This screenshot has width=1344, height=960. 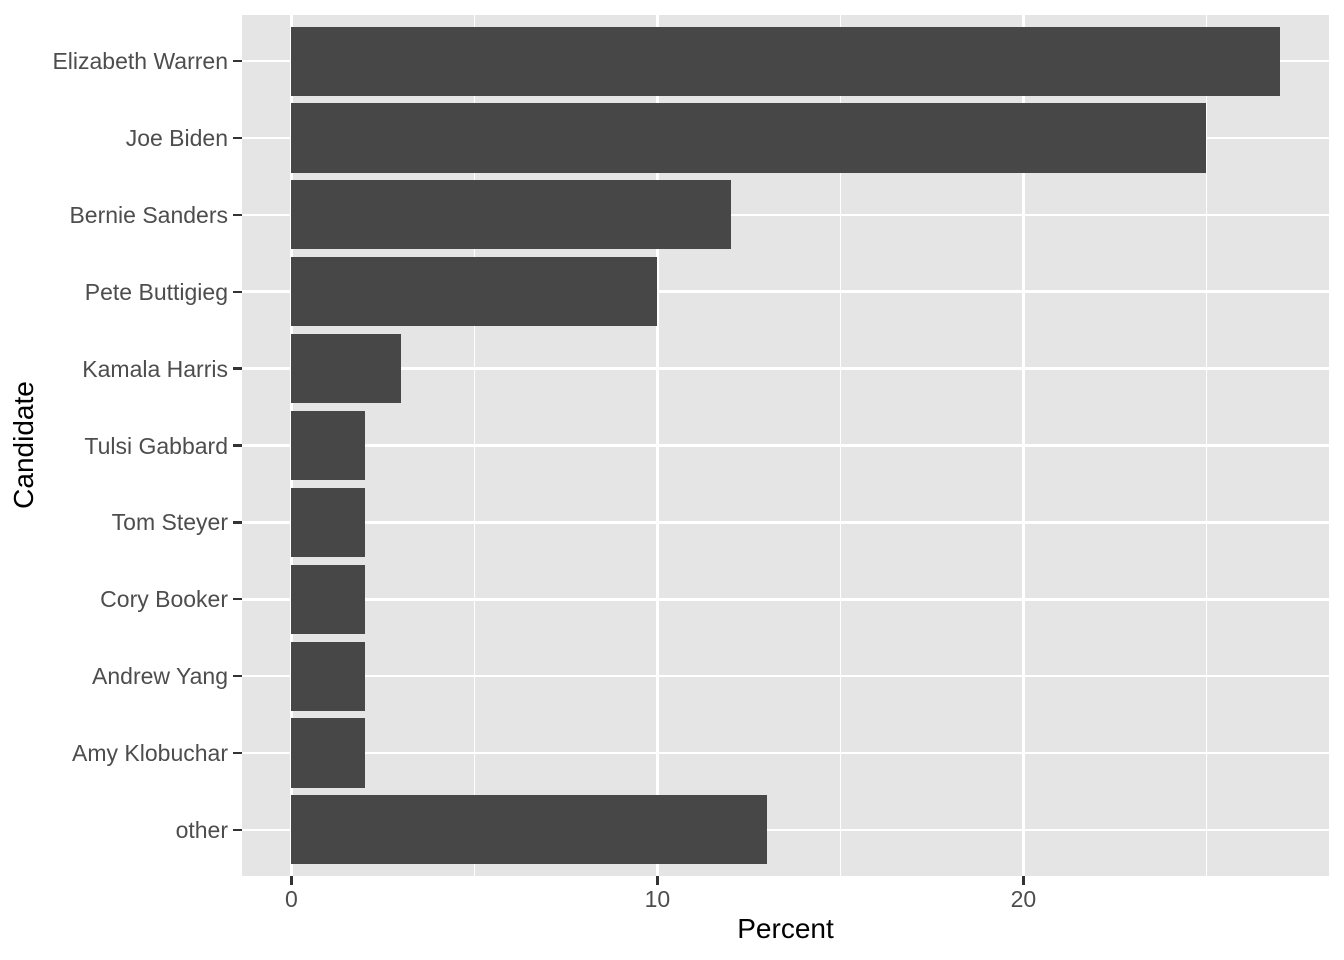 I want to click on x-tick-label-0: 0, so click(x=291, y=899).